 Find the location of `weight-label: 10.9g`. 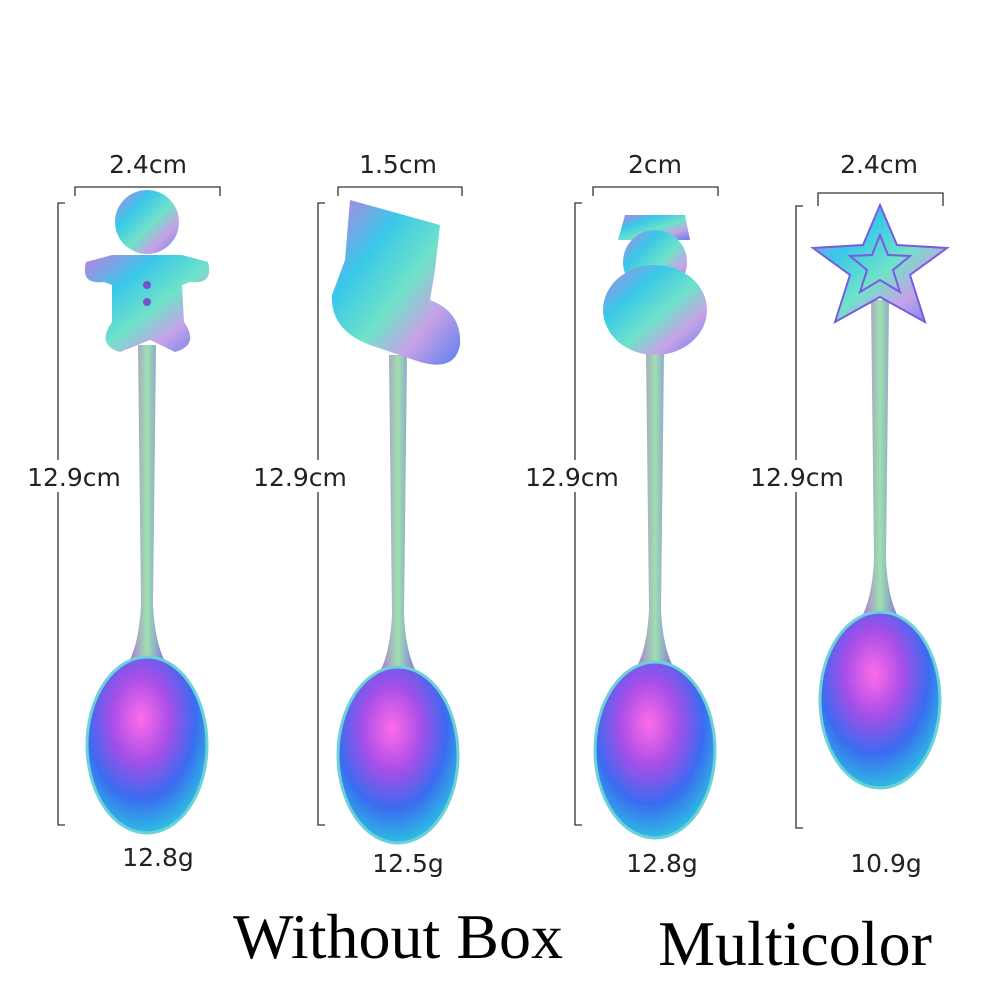

weight-label: 10.9g is located at coordinates (886, 863).